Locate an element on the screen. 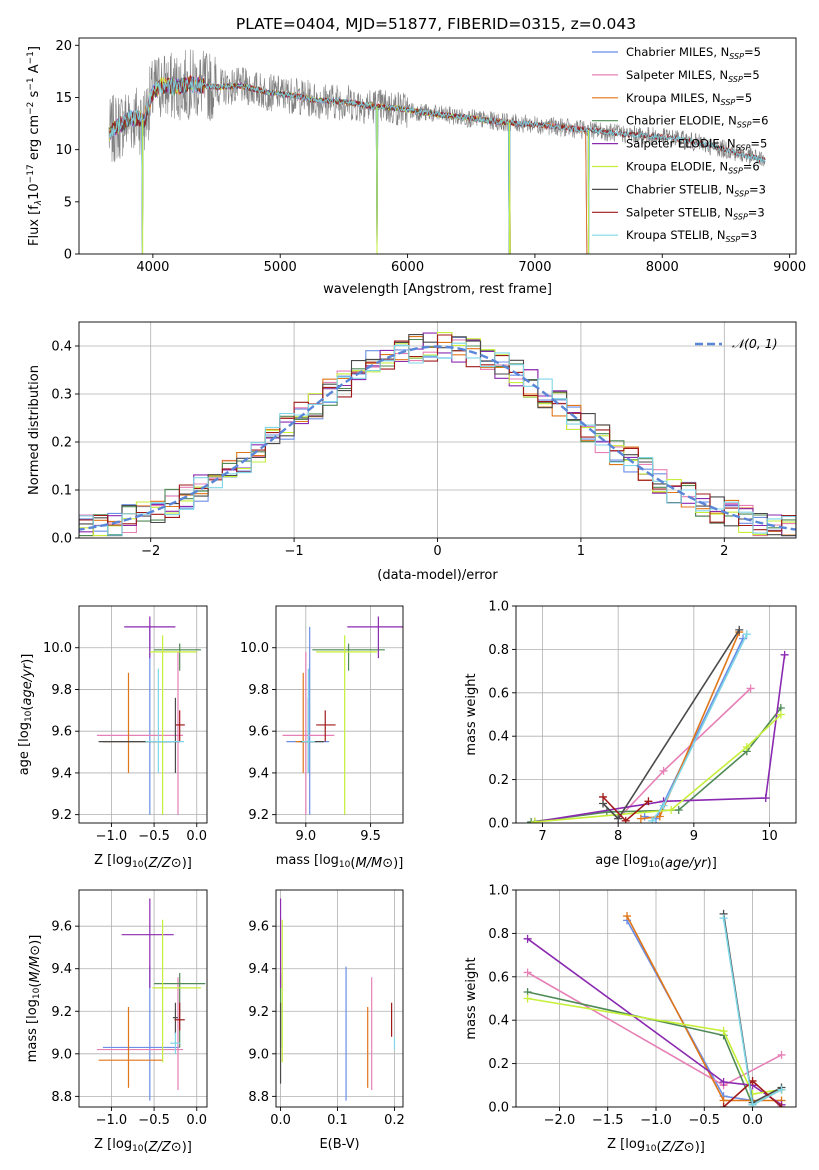 The width and height of the screenshot is (819, 1170). y-axis-label: Flux [fλ10−17 erg cm−2 s−1 A−1] is located at coordinates (35, 146).